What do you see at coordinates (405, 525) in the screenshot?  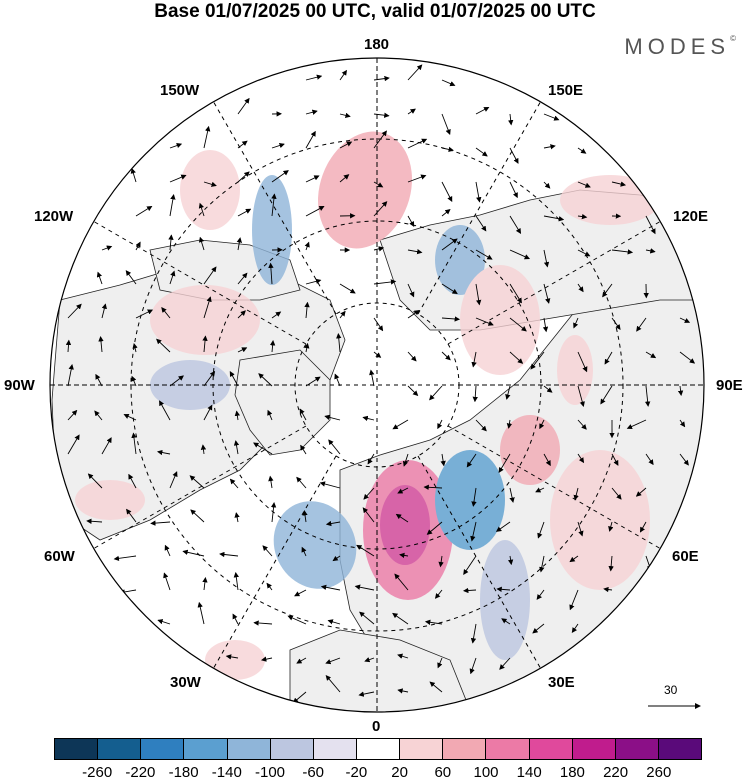 I see `anomaly-pos-europe-core` at bounding box center [405, 525].